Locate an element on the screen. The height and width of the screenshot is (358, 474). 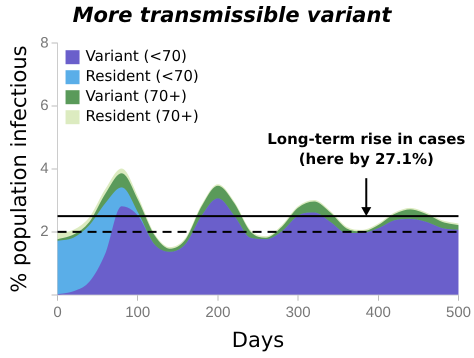
y-tick-label: 4 is located at coordinates (44, 169).